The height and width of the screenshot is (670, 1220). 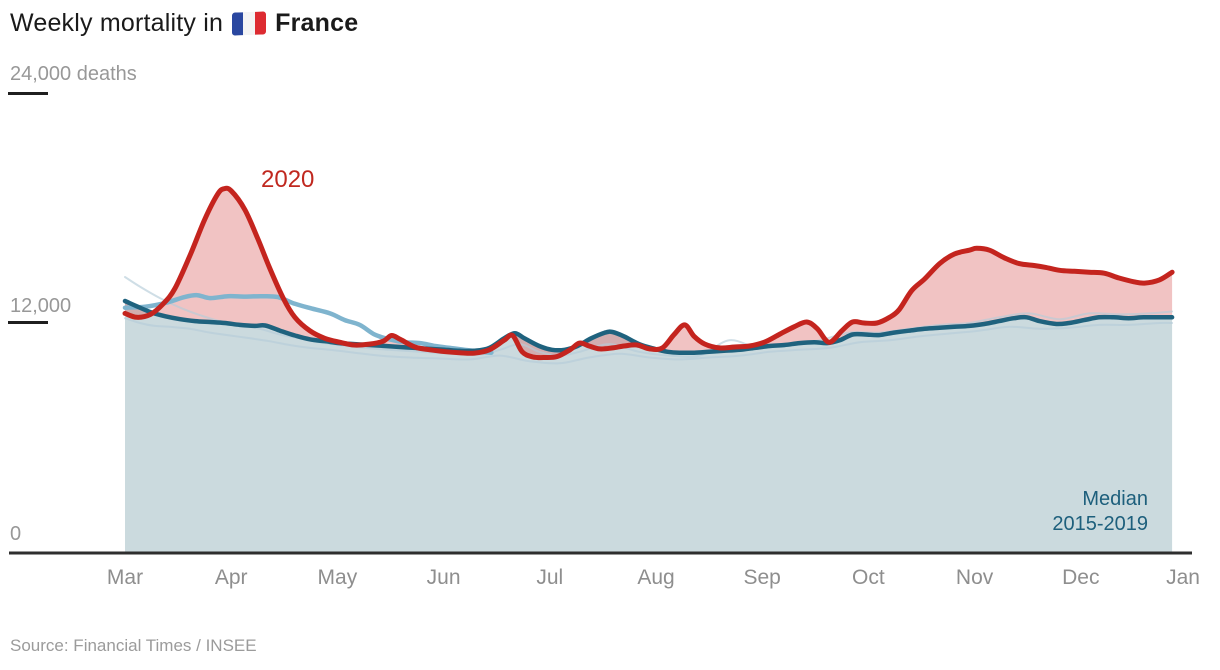 What do you see at coordinates (1183, 577) in the screenshot?
I see `x-axis-label-jan: Jan` at bounding box center [1183, 577].